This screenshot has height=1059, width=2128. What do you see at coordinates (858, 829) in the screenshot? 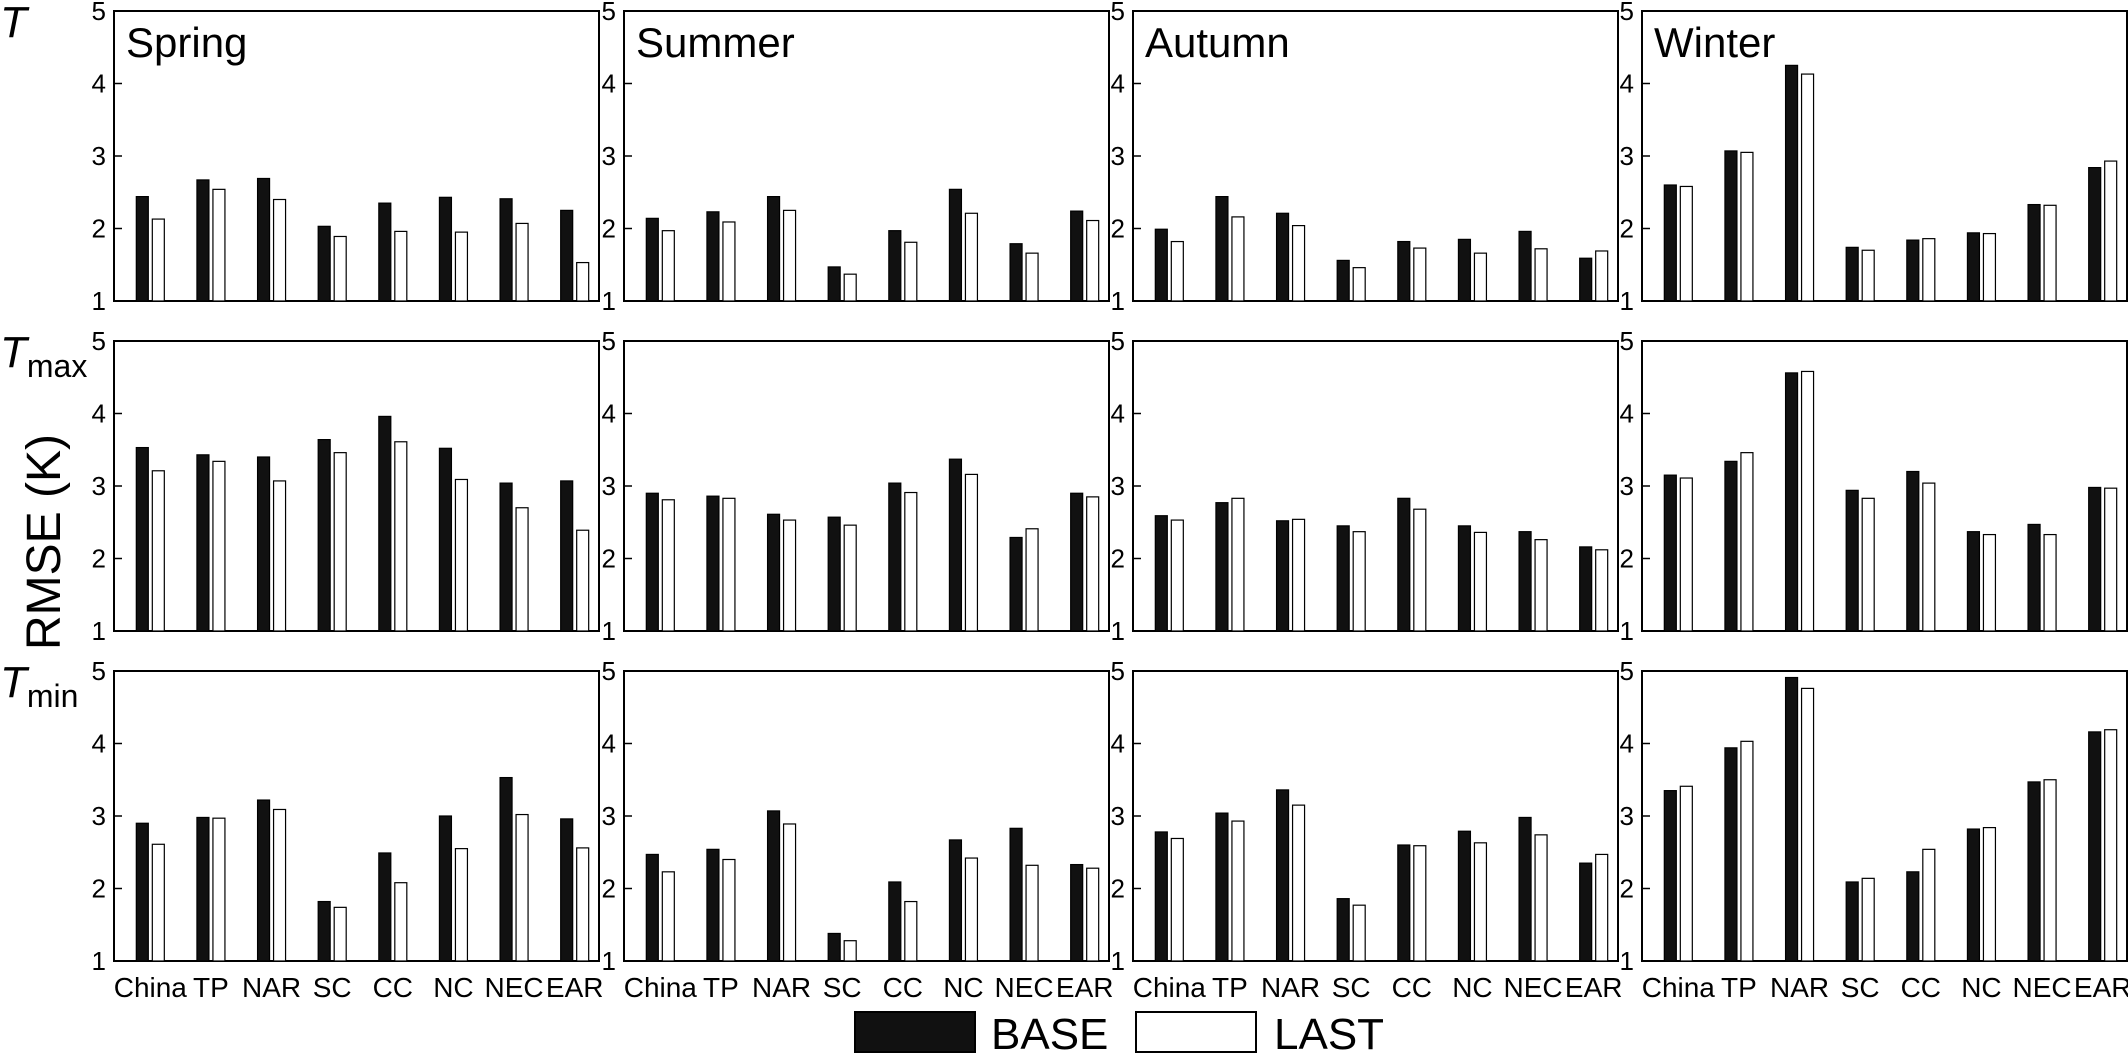
I see `chart-panel: 1 2 3 4 5 China TP NAR SC CC NC NEC EAR` at bounding box center [858, 829].